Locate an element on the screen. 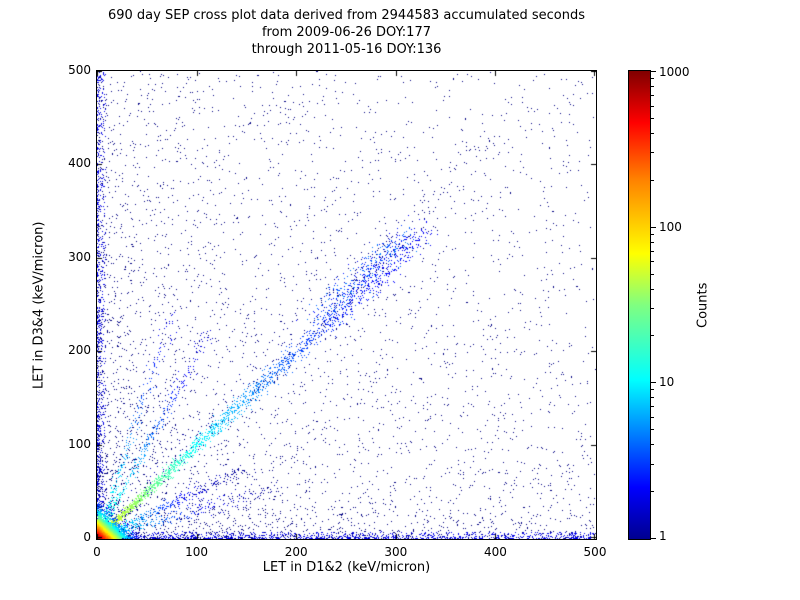 Image resolution: width=800 pixels, height=600 pixels. title-line-3: through 2011-05-16 DOY:136 is located at coordinates (346, 49).